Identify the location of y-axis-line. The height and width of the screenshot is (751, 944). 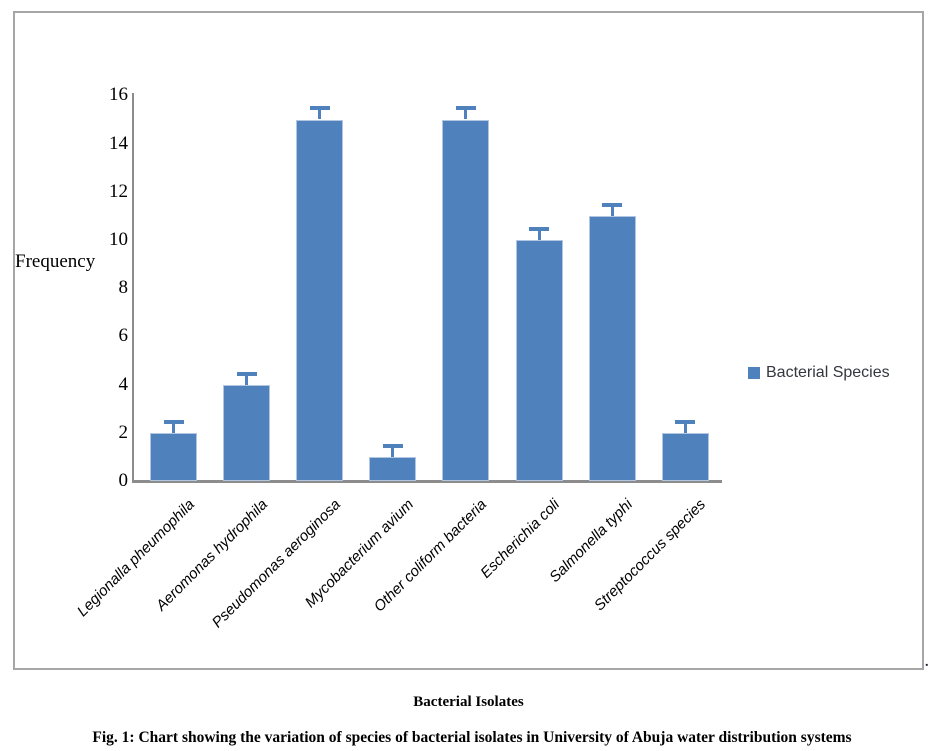
(133, 288).